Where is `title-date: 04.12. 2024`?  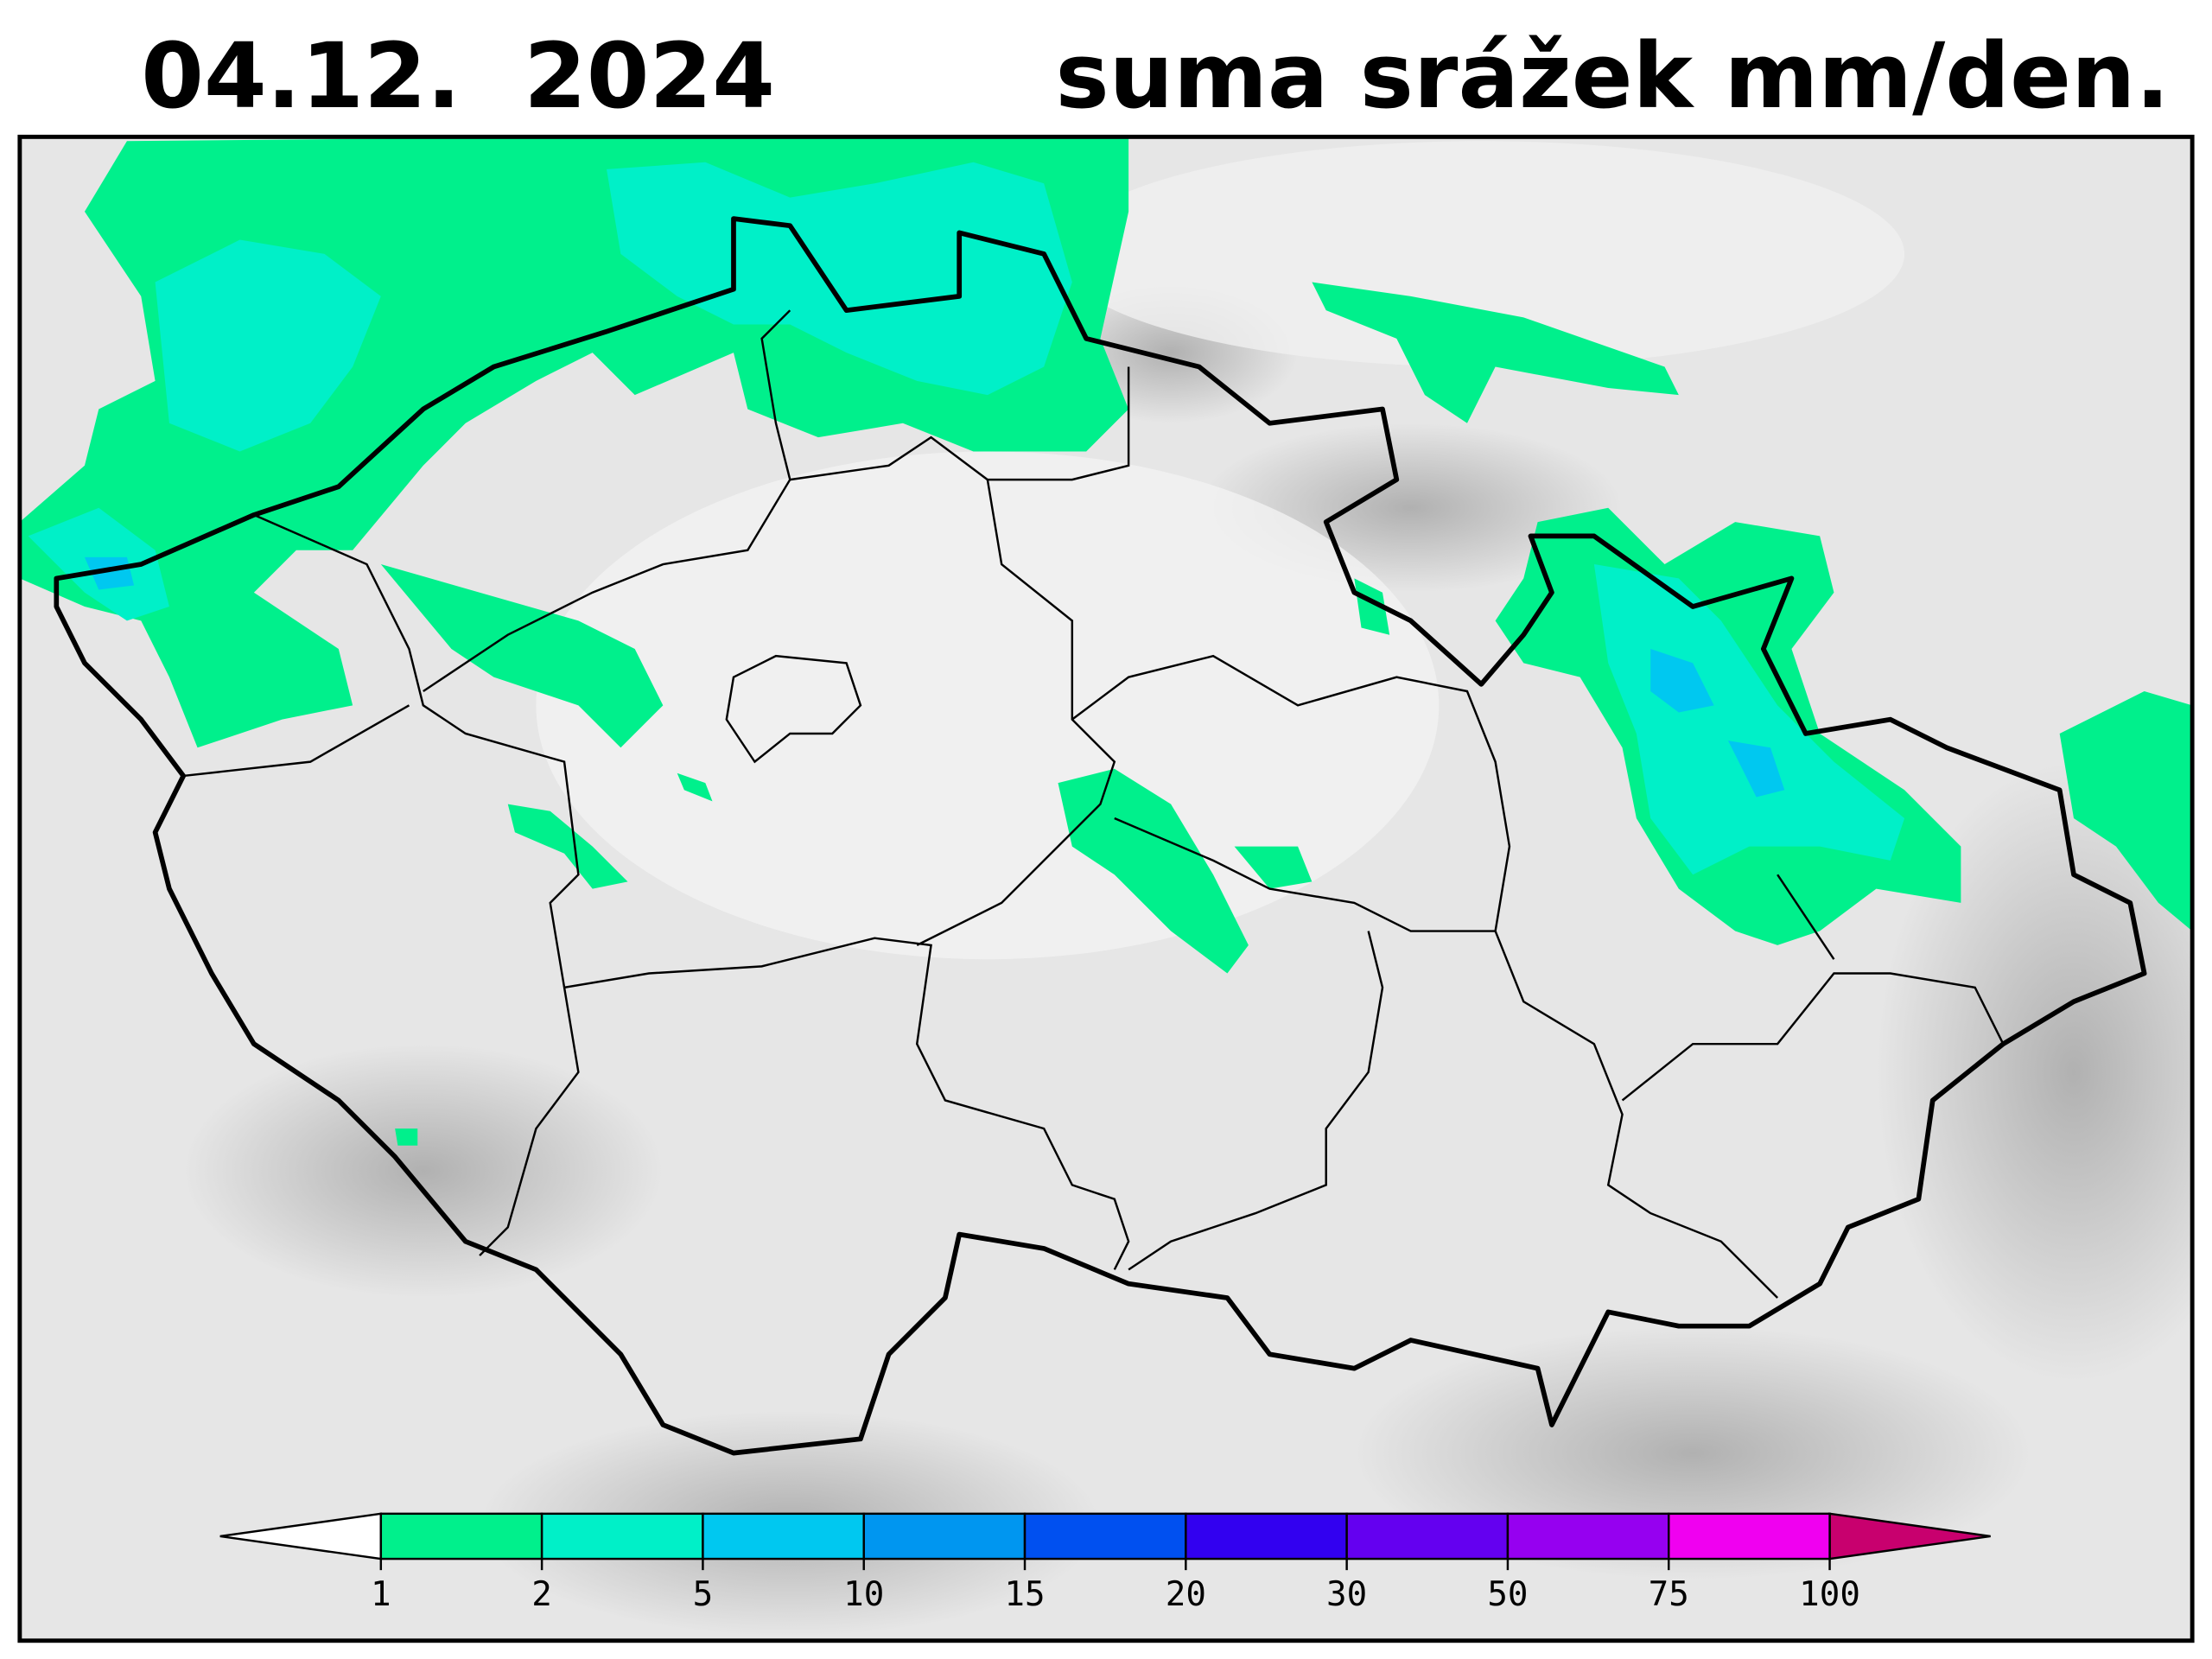 title-date: 04.12. 2024 is located at coordinates (458, 76).